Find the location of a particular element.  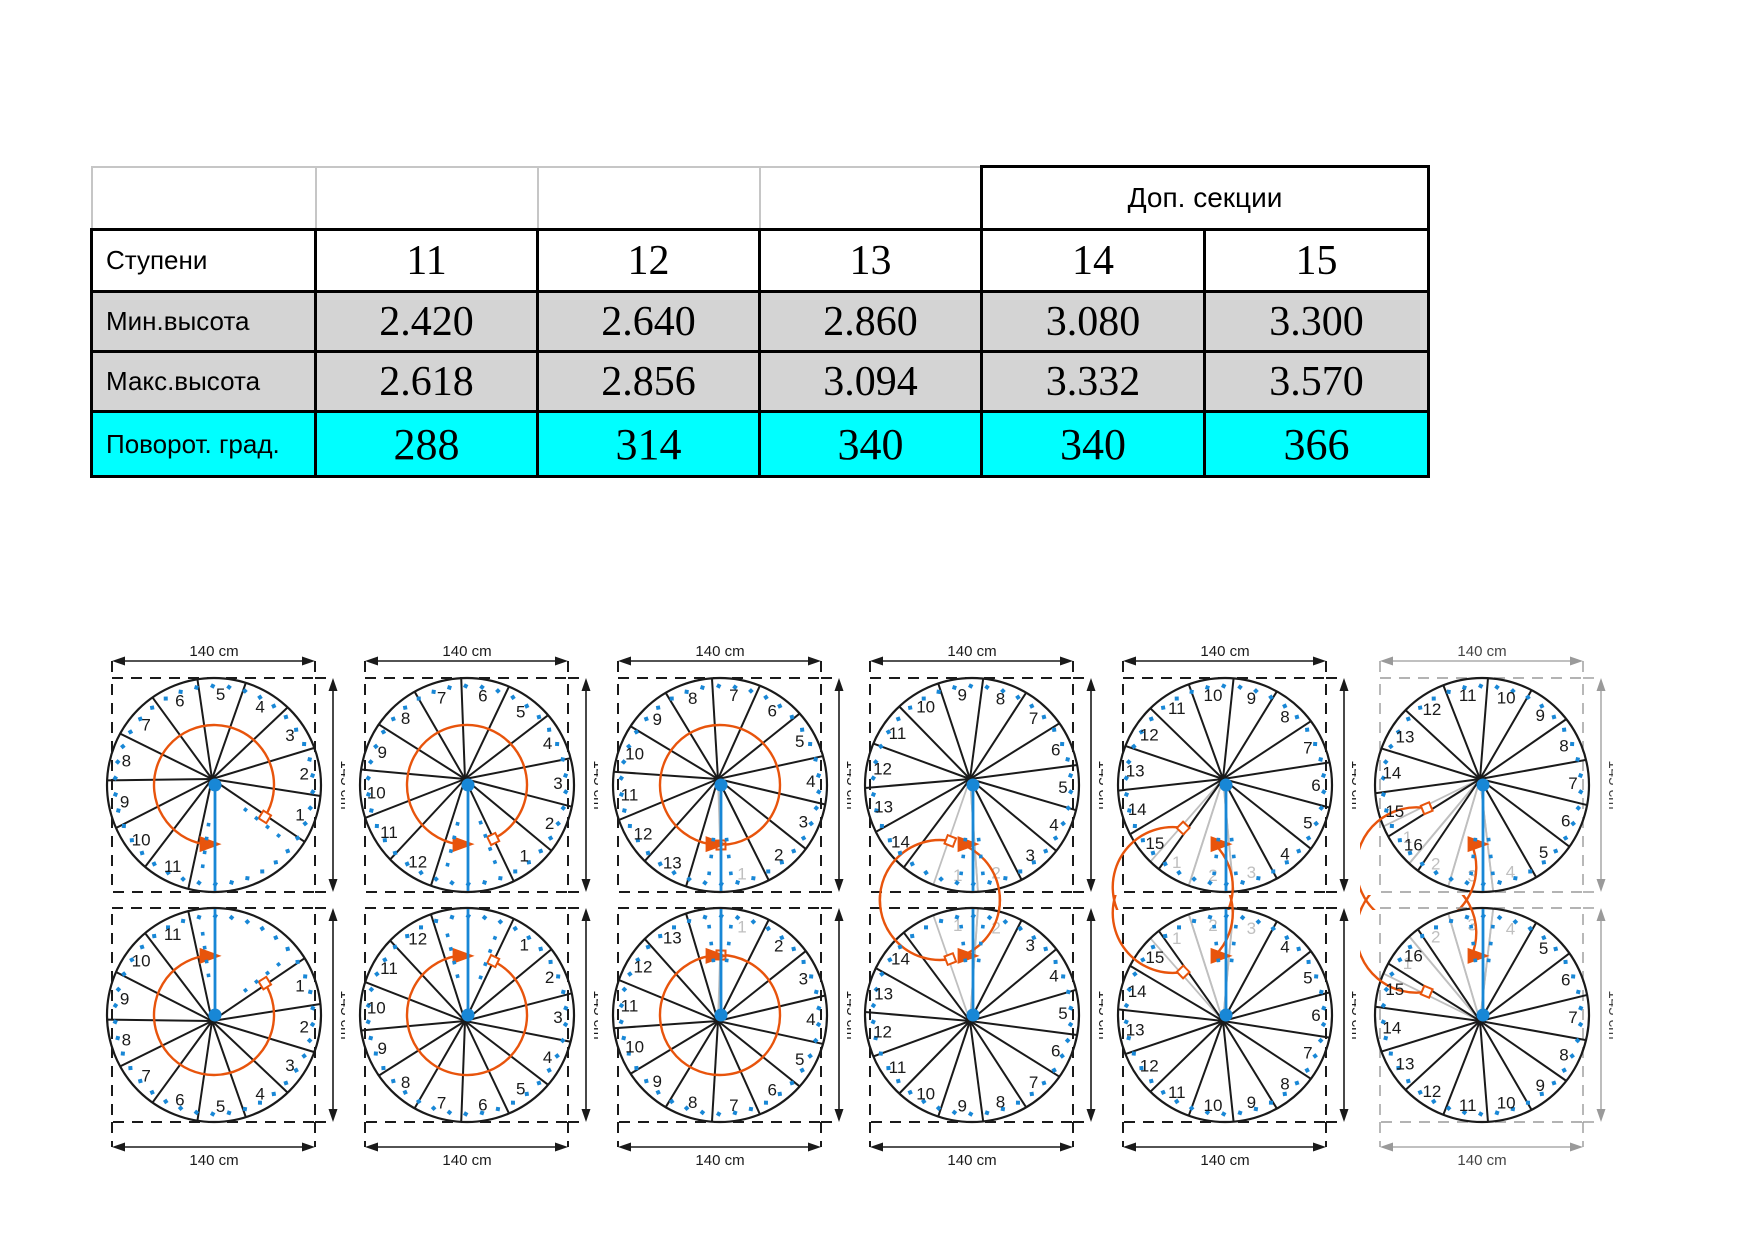

svg-text: 15 is located at coordinates (1154, 957).